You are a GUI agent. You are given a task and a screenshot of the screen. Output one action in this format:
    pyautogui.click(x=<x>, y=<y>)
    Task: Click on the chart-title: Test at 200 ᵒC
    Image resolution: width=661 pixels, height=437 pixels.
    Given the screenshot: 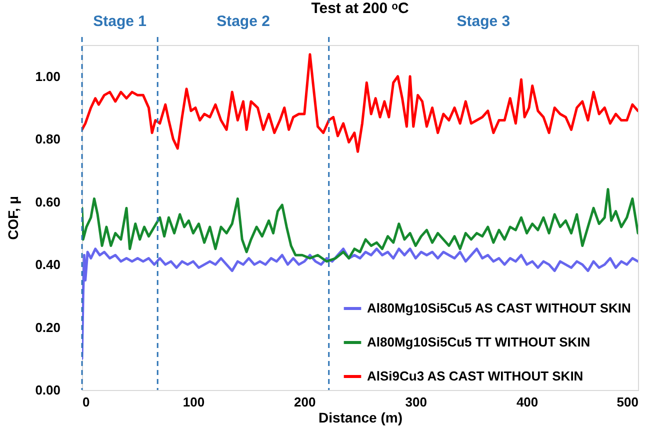 What is the action you would take?
    pyautogui.click(x=360, y=8)
    